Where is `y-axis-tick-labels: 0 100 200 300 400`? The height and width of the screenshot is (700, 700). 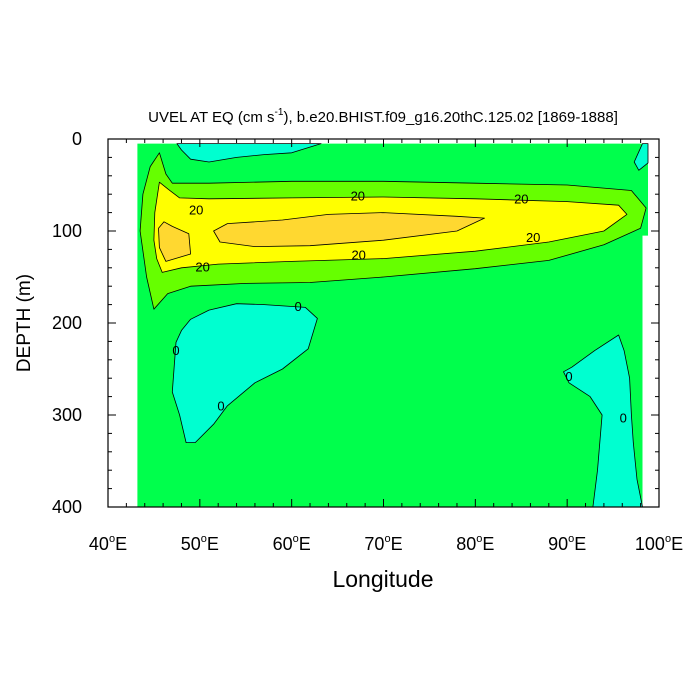
y-axis-tick-labels: 0 100 200 300 400 is located at coordinates (67, 323).